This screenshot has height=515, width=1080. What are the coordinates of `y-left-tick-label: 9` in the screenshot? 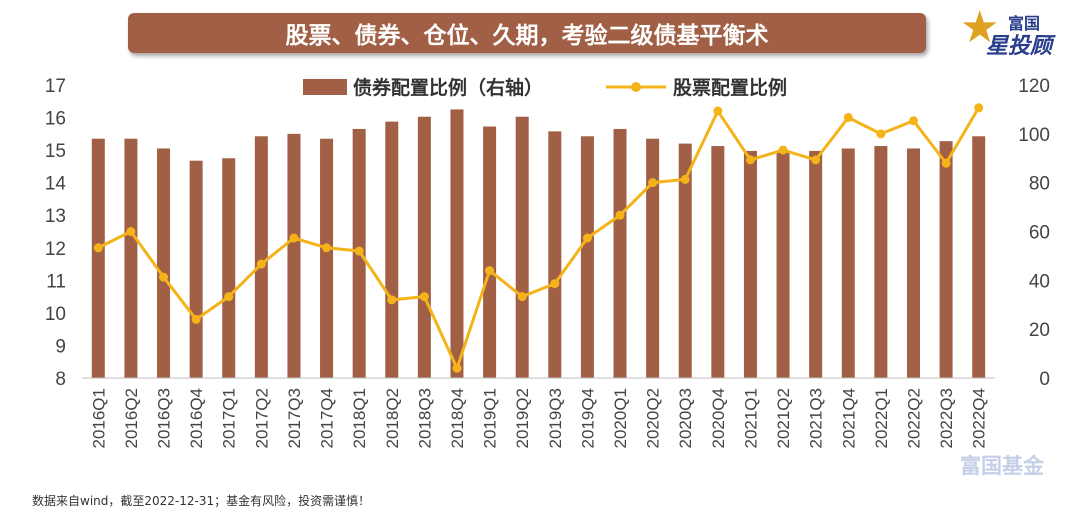 It's located at (60, 346).